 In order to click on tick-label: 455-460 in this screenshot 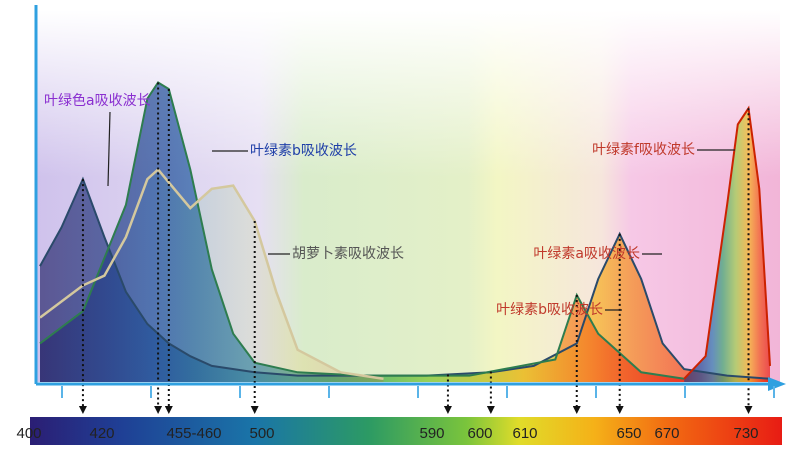, I will do `click(193, 433)`.